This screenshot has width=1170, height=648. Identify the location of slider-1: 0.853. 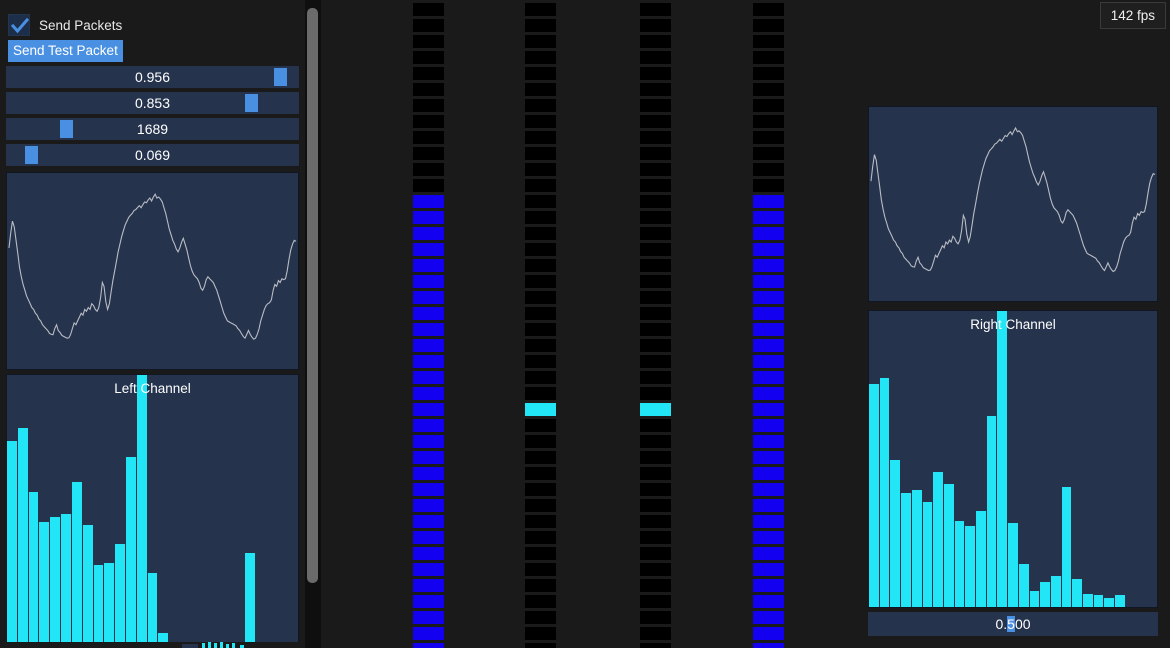
(152, 103).